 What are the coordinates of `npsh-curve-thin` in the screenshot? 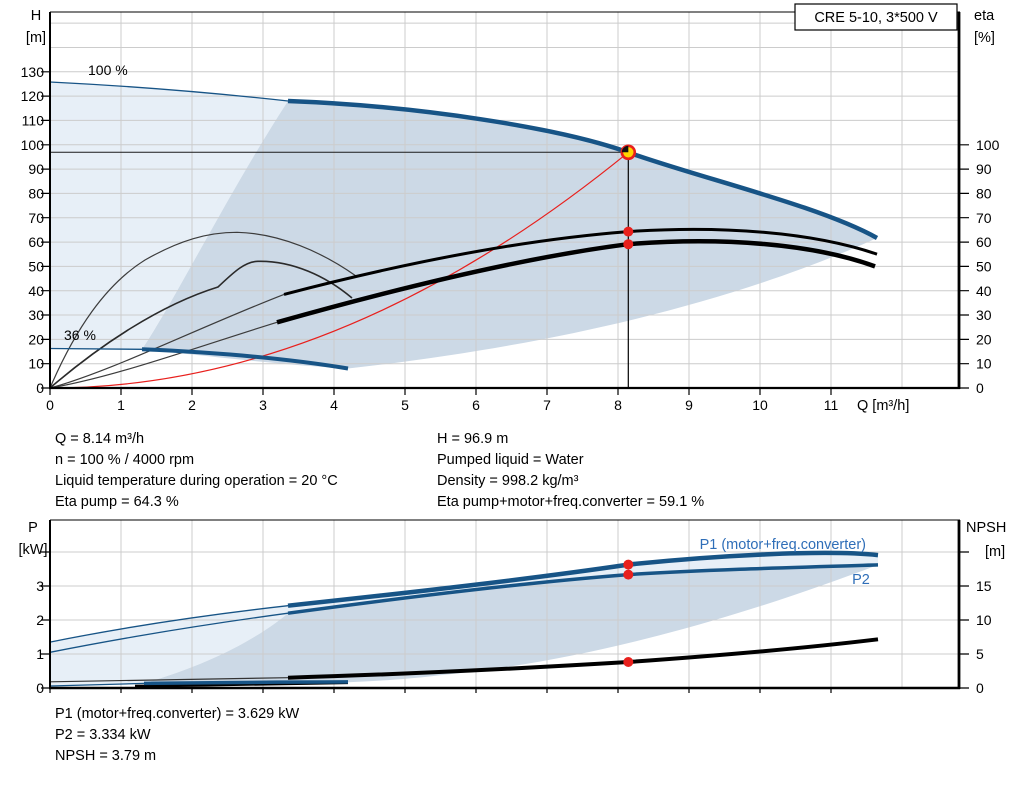 It's located at (169, 680).